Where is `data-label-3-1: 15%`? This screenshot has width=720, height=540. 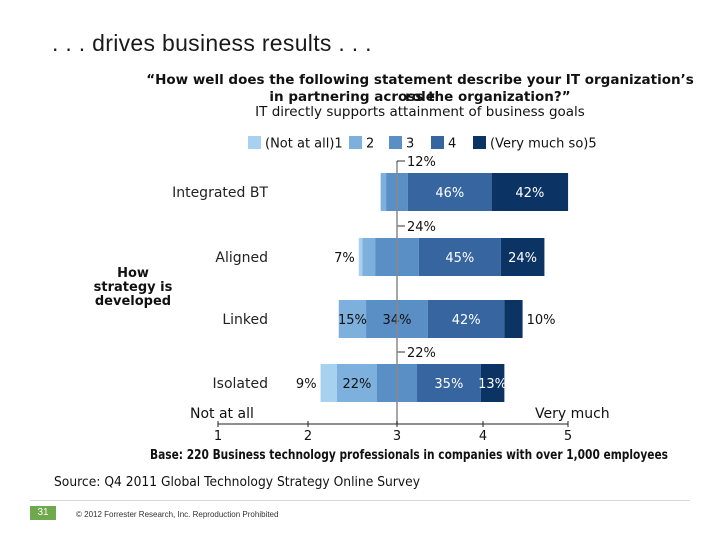 data-label-3-1: 15% is located at coordinates (352, 320).